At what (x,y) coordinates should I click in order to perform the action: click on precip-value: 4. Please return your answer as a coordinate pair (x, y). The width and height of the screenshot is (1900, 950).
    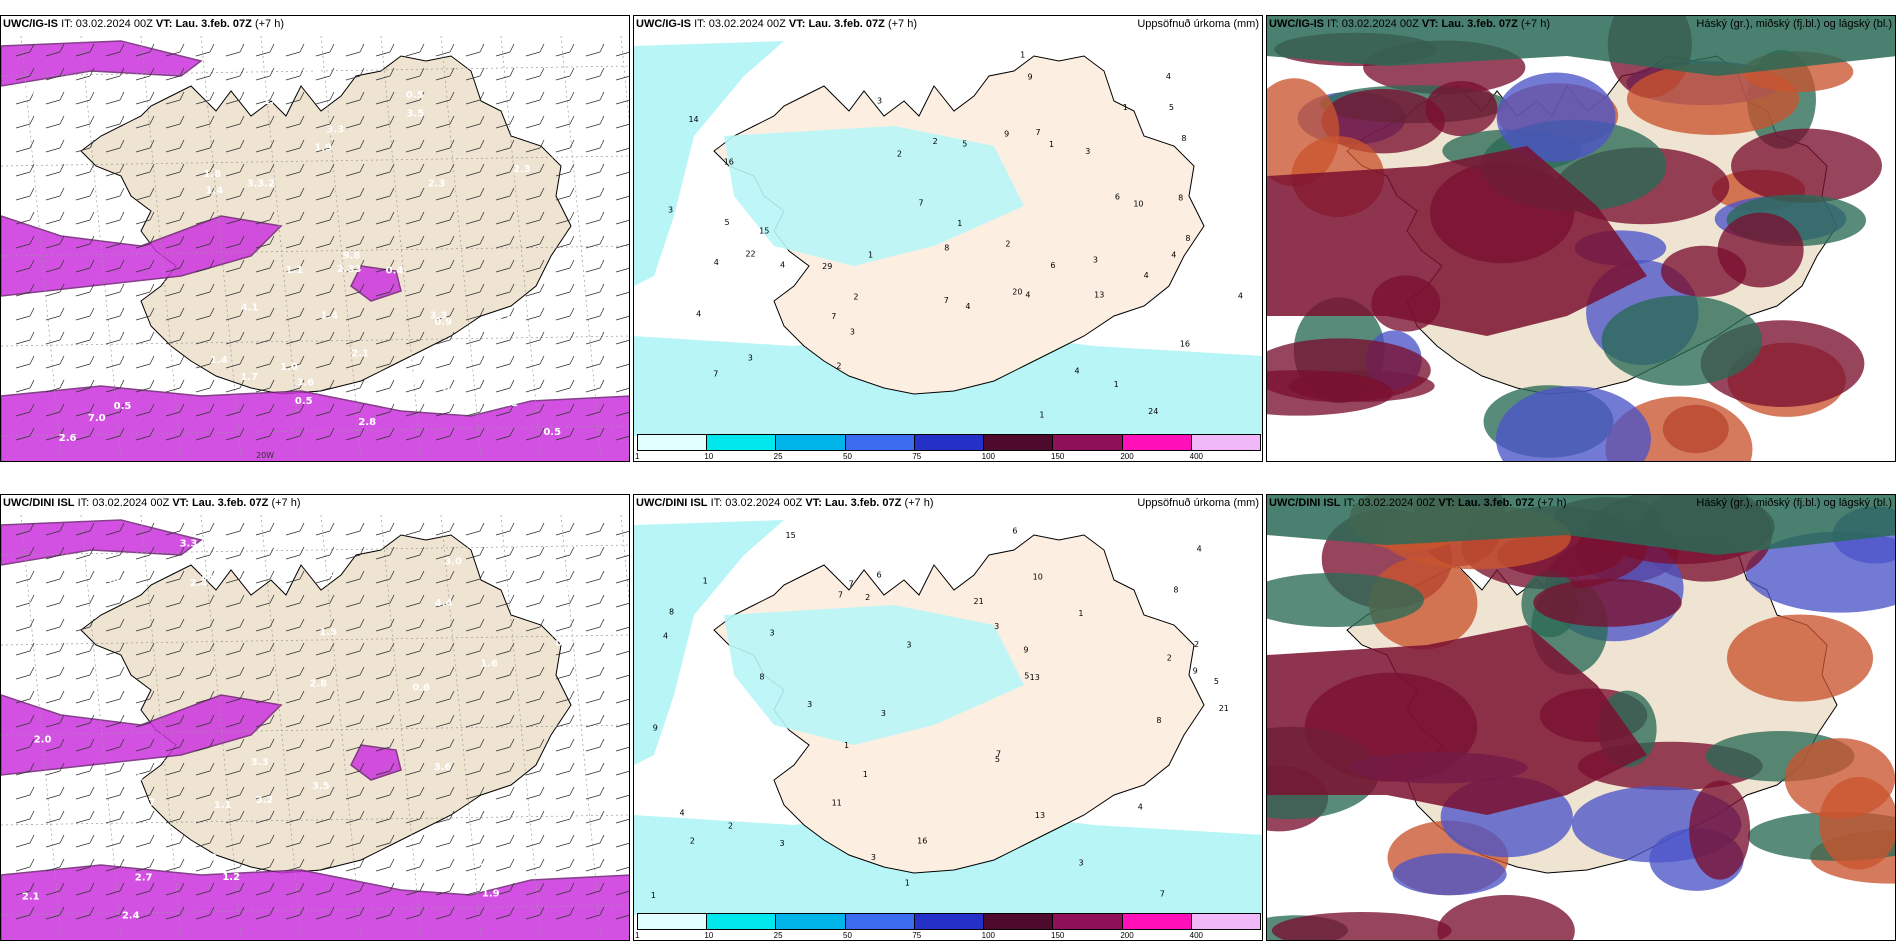
    Looking at the image, I should click on (1199, 548).